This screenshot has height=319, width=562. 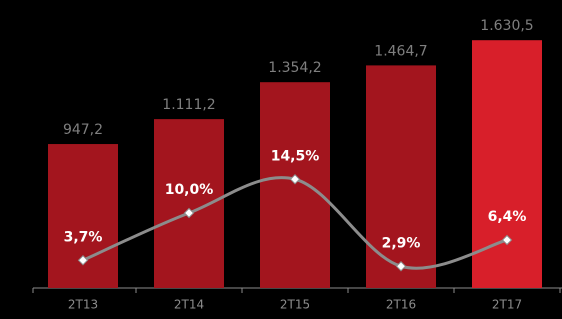 What do you see at coordinates (294, 68) in the screenshot?
I see `bar-value-label: 1.354,2` at bounding box center [294, 68].